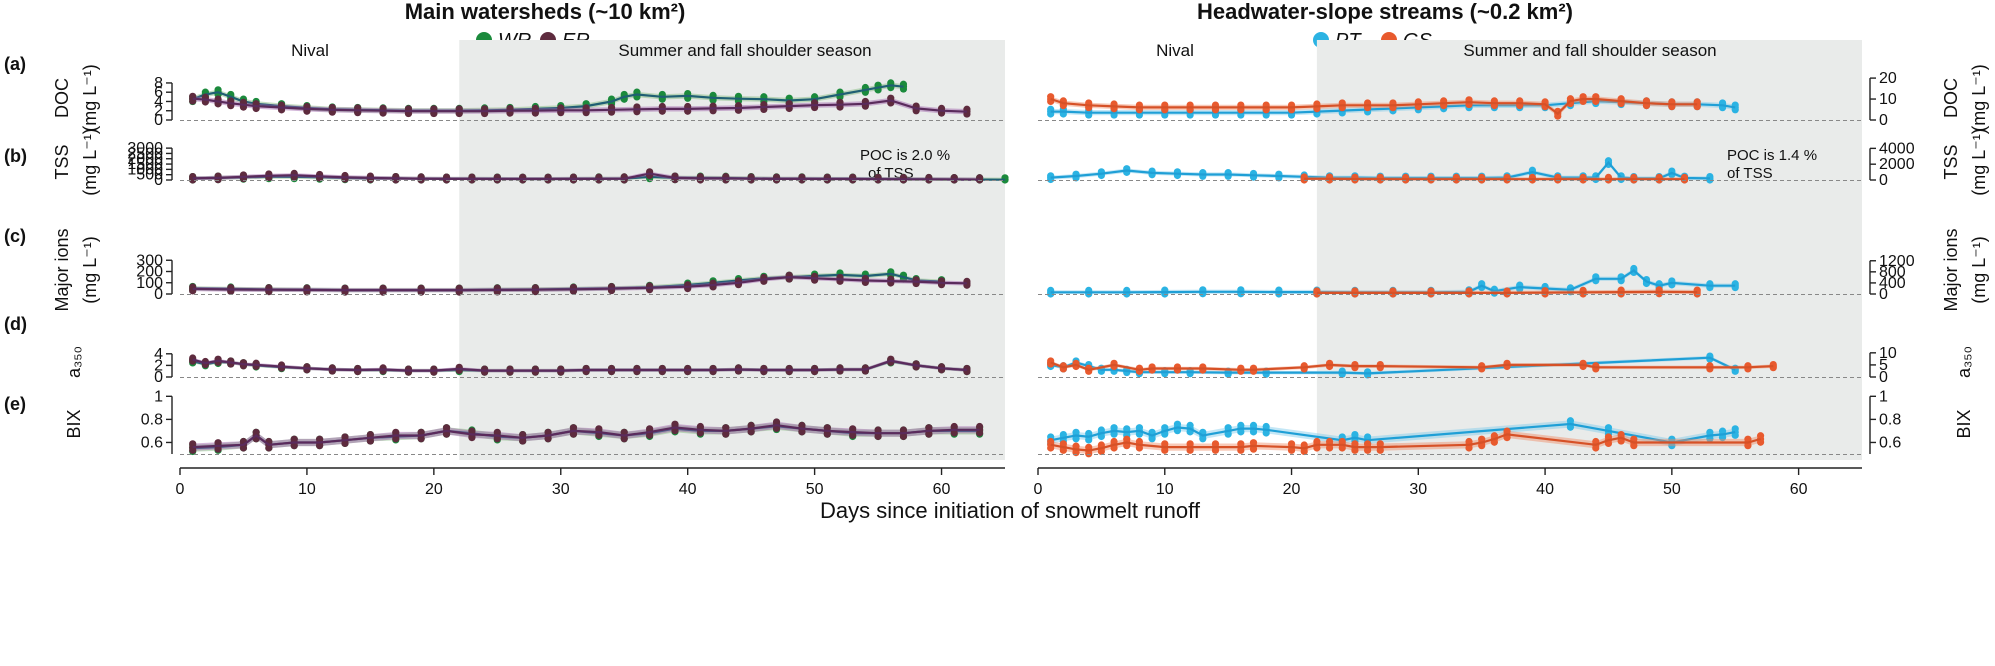 The image size is (1995, 666). Describe the element at coordinates (145, 153) in the screenshot. I see `row-1-left-ytick-label-5: 2500` at that location.